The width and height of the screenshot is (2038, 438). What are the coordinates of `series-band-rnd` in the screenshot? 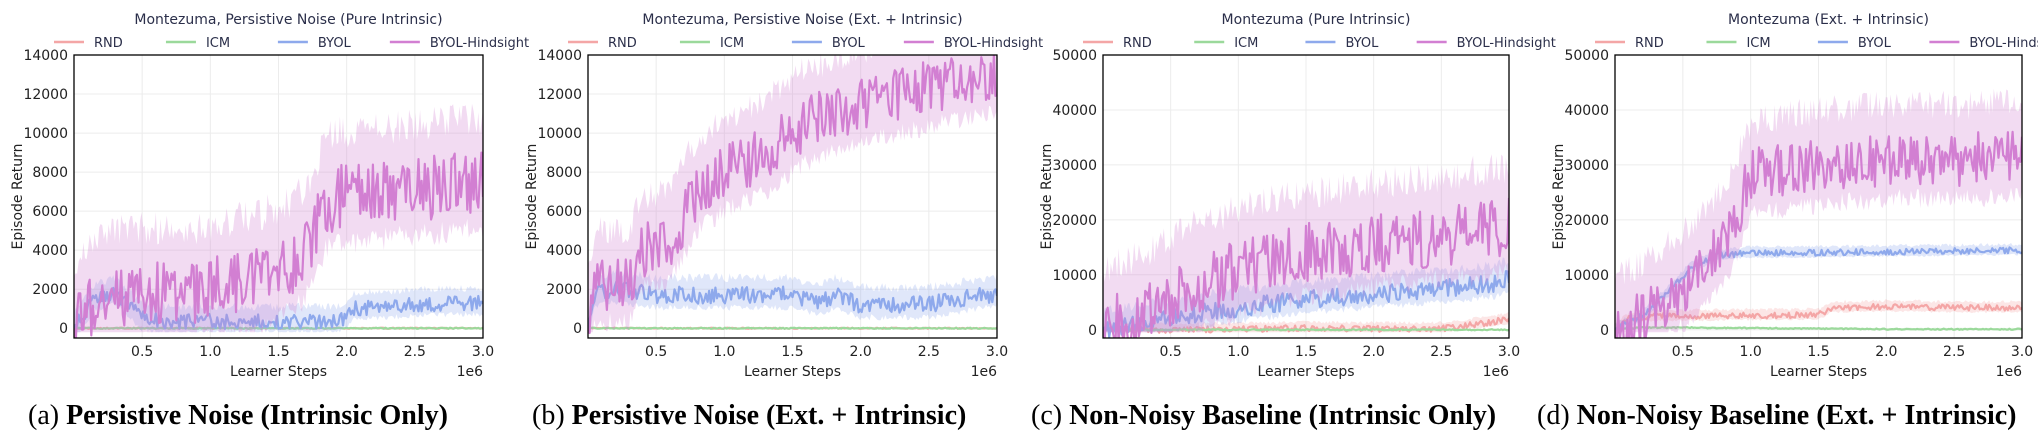 It's located at (1306, 322).